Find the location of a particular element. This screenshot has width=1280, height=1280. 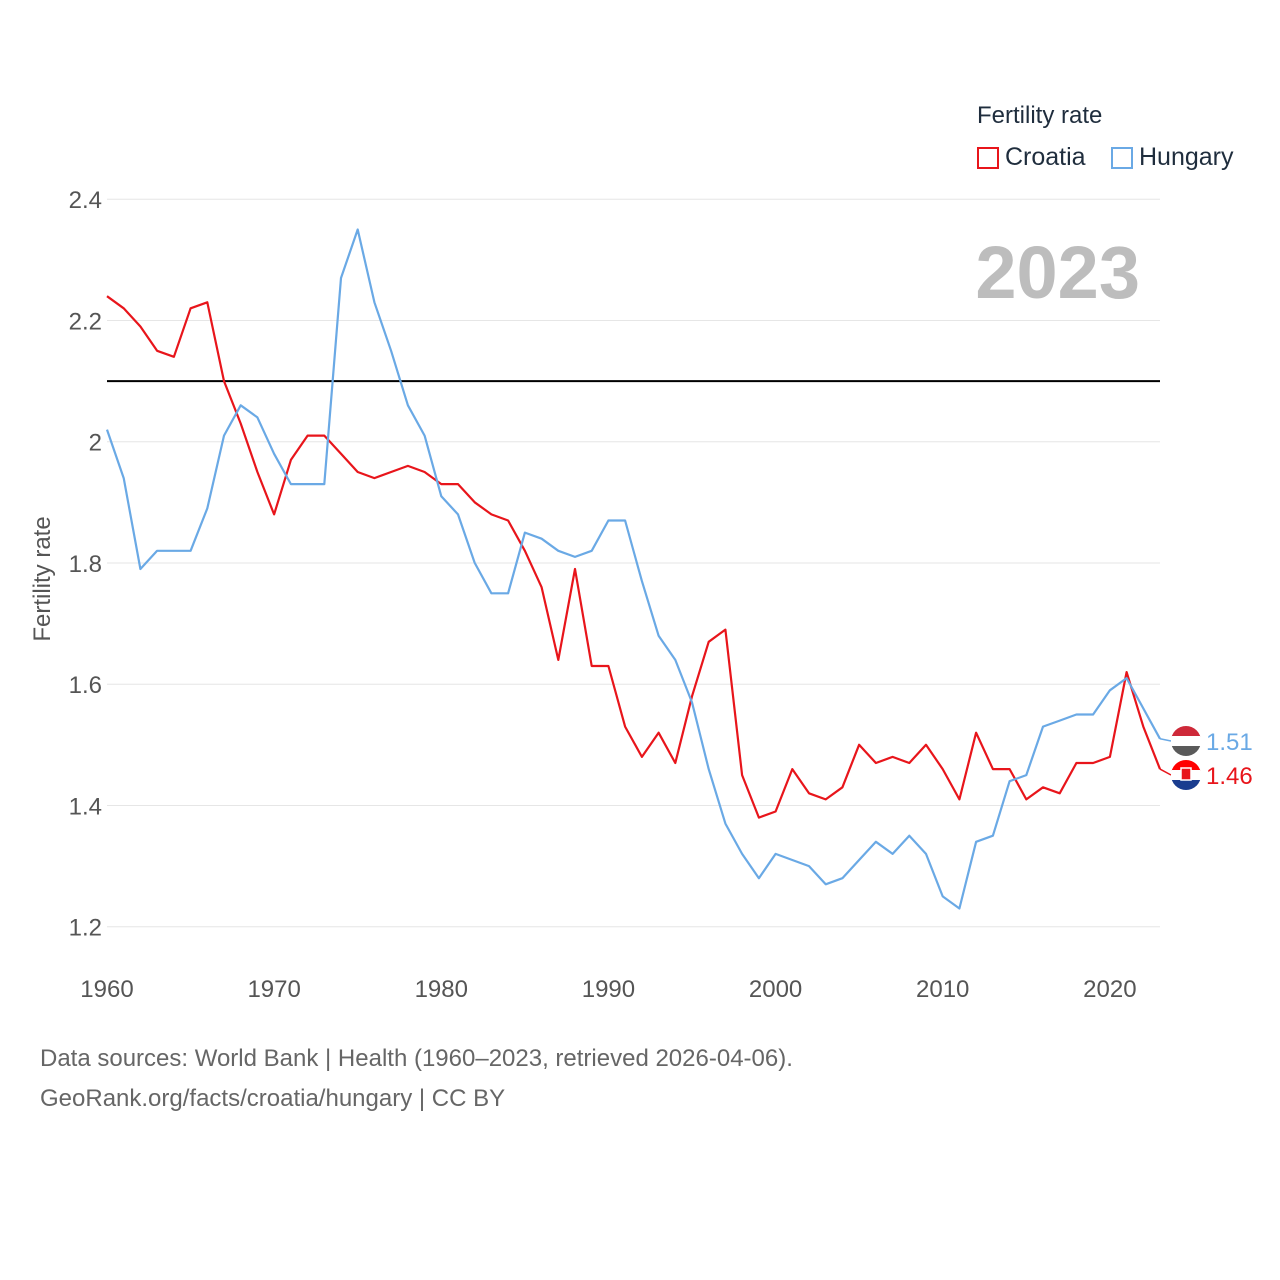

y-tick-label: 1.4 is located at coordinates (85, 806).